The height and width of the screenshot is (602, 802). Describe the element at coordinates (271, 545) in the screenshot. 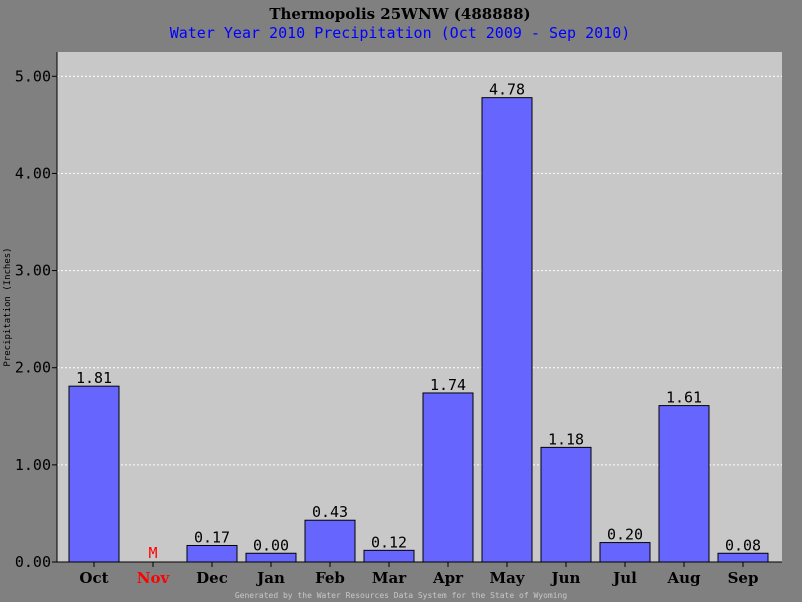

I see `data-label-jan: 0.00` at that location.